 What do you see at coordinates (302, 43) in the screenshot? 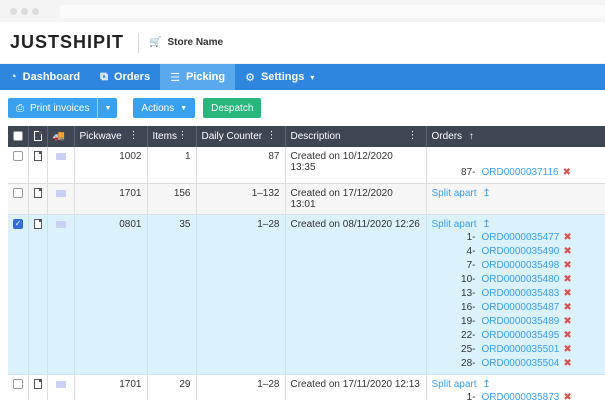
I see `app-header: JUSTSHIPIT 🛒 Store Name` at bounding box center [302, 43].